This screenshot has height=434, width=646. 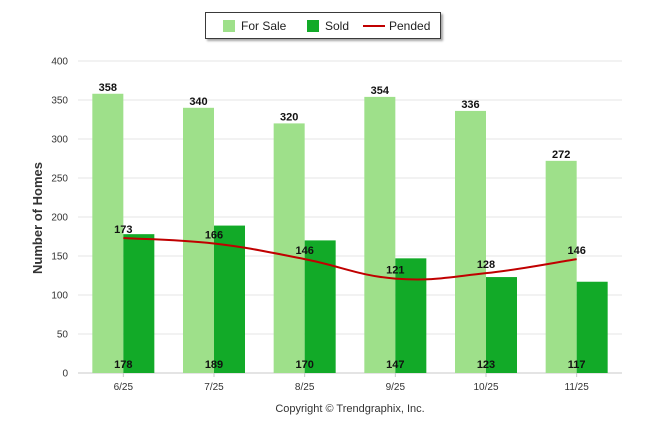 I want to click on legend-swatch-pended, so click(x=374, y=26).